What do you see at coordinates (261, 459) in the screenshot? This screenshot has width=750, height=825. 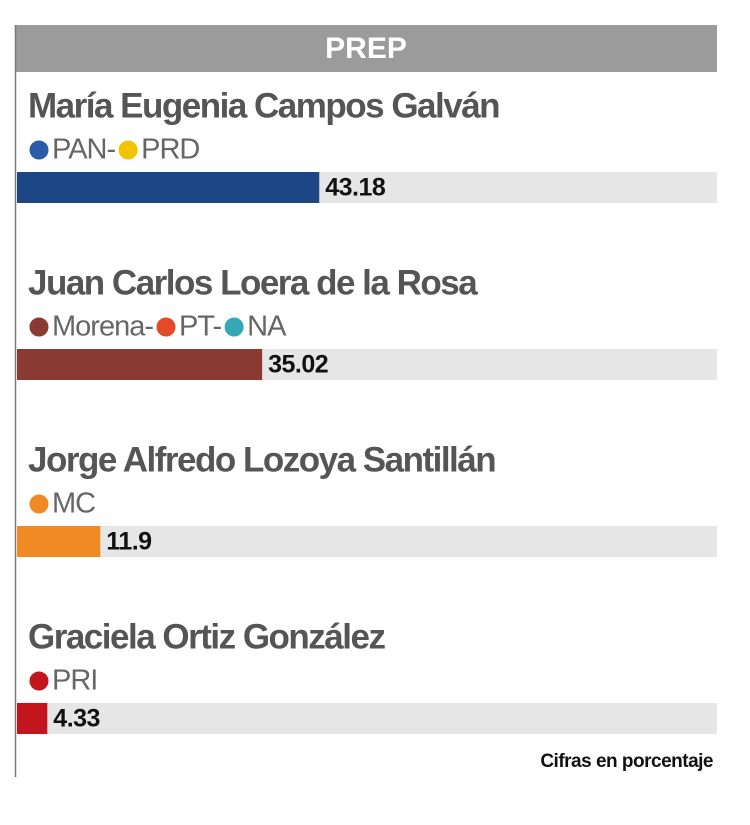 I see `candidate-name: Jorge Alfredo Lozoya Santillán` at bounding box center [261, 459].